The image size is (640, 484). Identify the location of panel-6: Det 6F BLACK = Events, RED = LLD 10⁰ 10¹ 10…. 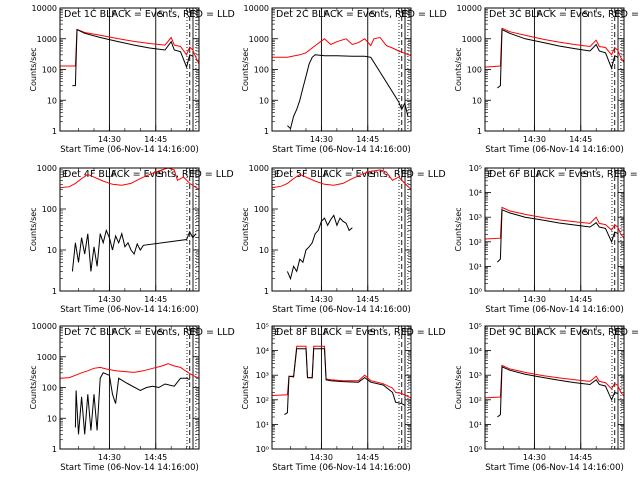
(547, 239).